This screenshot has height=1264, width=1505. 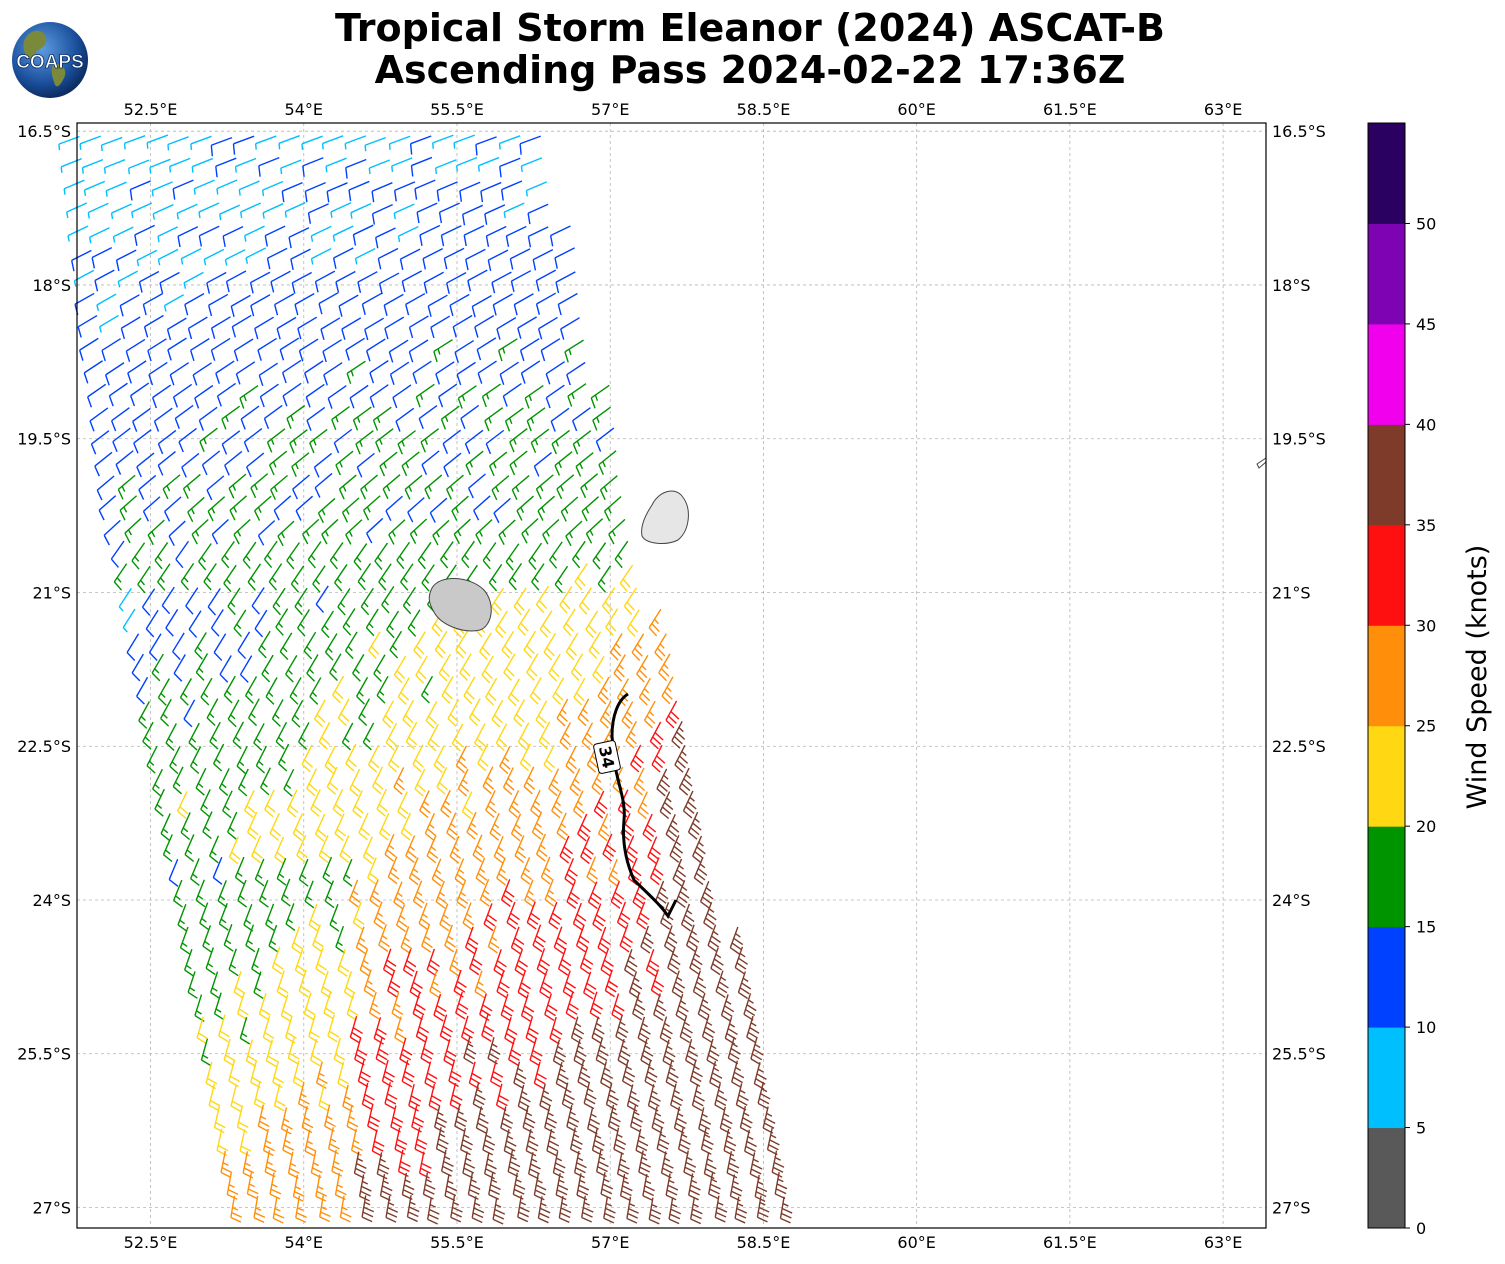 What do you see at coordinates (304, 109) in the screenshot?
I see `lon-tick-label-top: 54°E` at bounding box center [304, 109].